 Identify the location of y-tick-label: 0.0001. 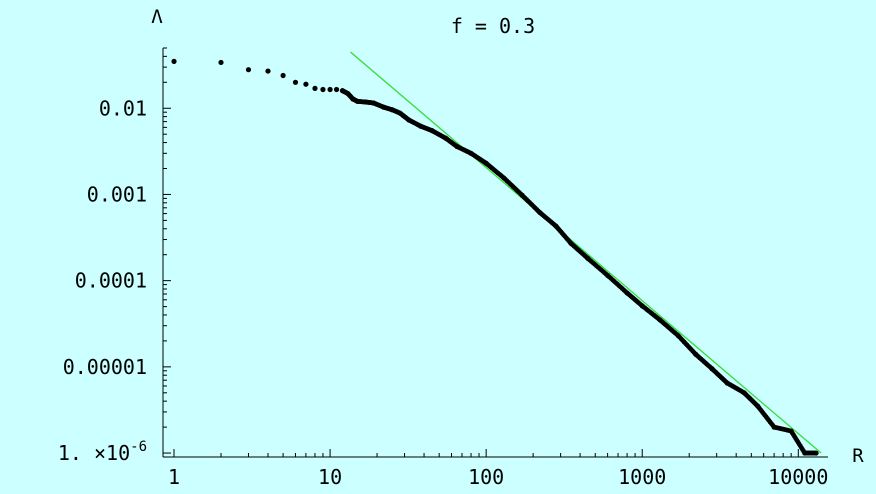
(111, 281).